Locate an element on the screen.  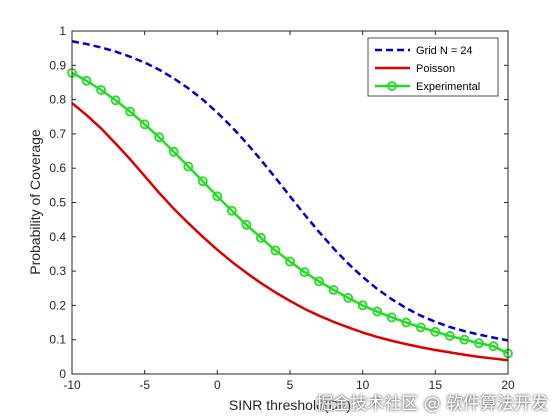
x-tick-label: -5 is located at coordinates (144, 385).